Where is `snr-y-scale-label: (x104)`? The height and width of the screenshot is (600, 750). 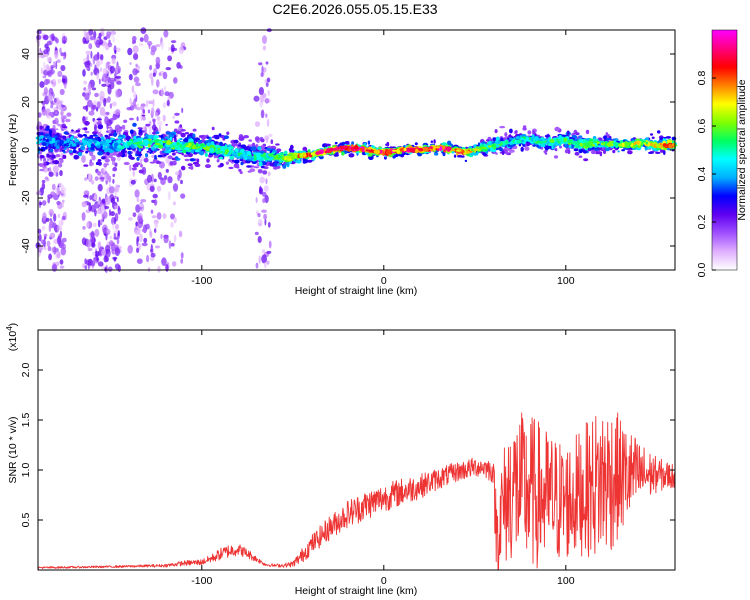
snr-y-scale-label: (x104) is located at coordinates (12, 337).